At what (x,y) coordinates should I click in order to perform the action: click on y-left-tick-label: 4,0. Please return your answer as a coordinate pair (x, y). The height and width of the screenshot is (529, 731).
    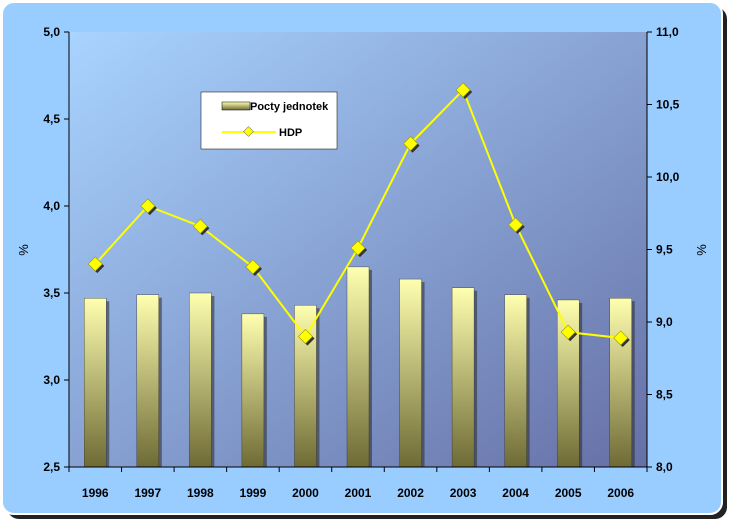
    Looking at the image, I should click on (51, 206).